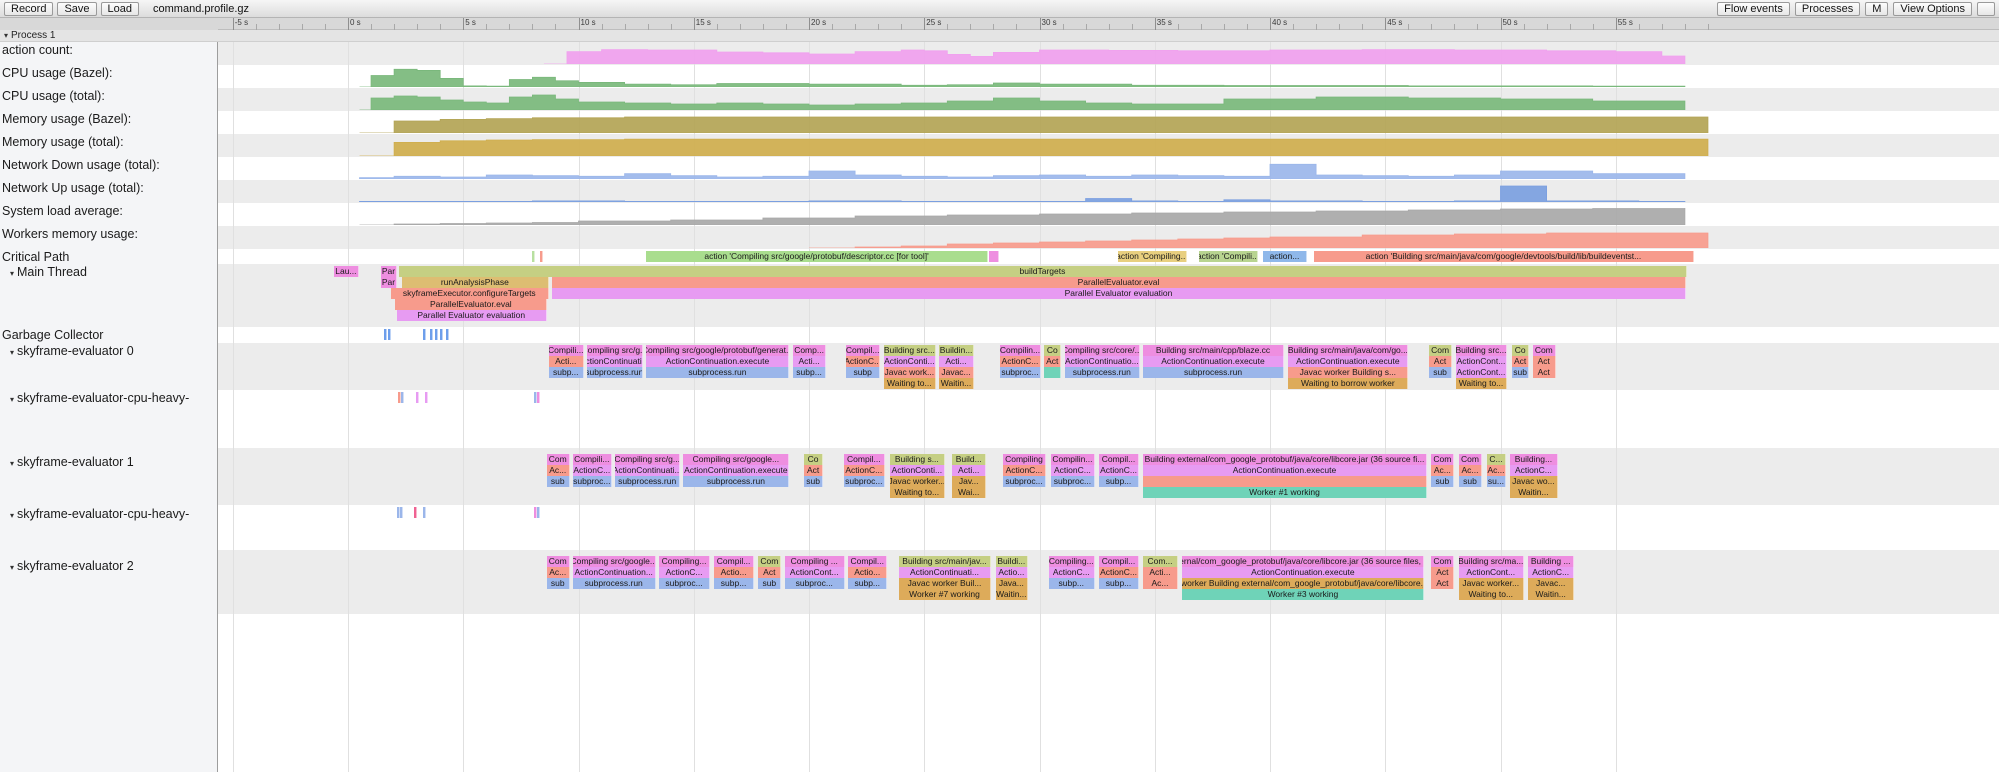  Describe the element at coordinates (389, 282) in the screenshot. I see `timeline-slice: Par` at that location.